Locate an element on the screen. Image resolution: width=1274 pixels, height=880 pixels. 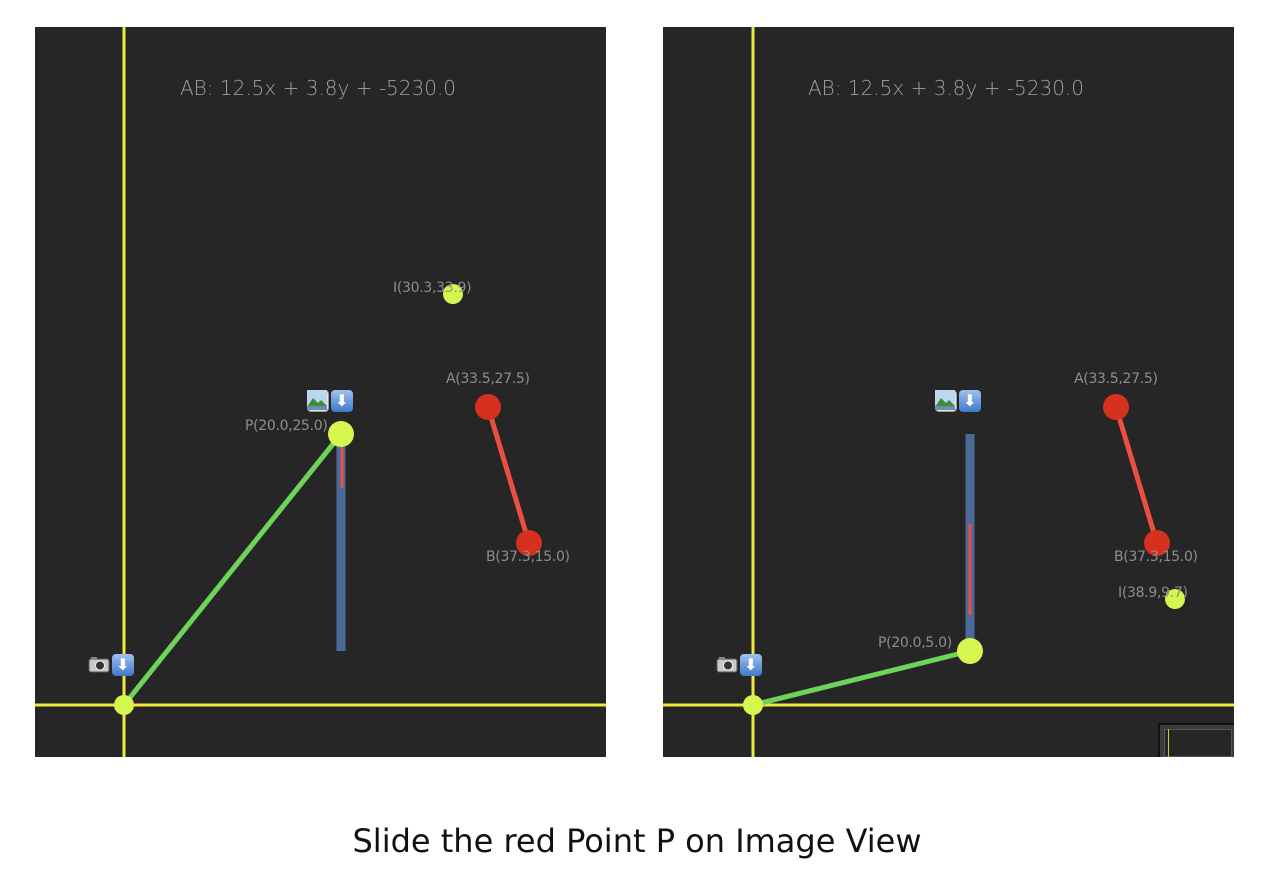
point-p-label: P(20.0,25.0) is located at coordinates (286, 426).